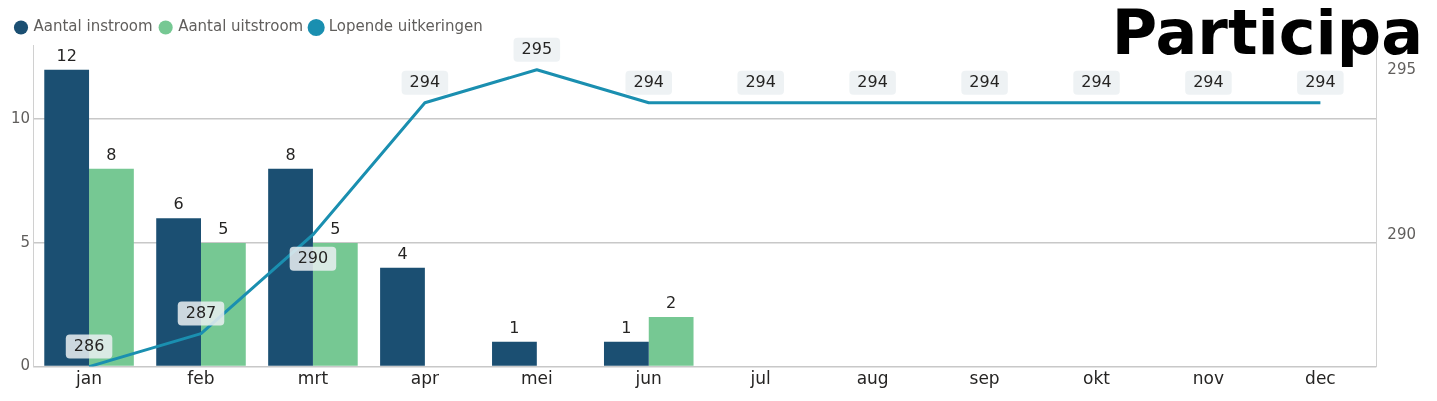 The width and height of the screenshot is (1437, 401). I want to click on x-tick-label: sep, so click(984, 378).